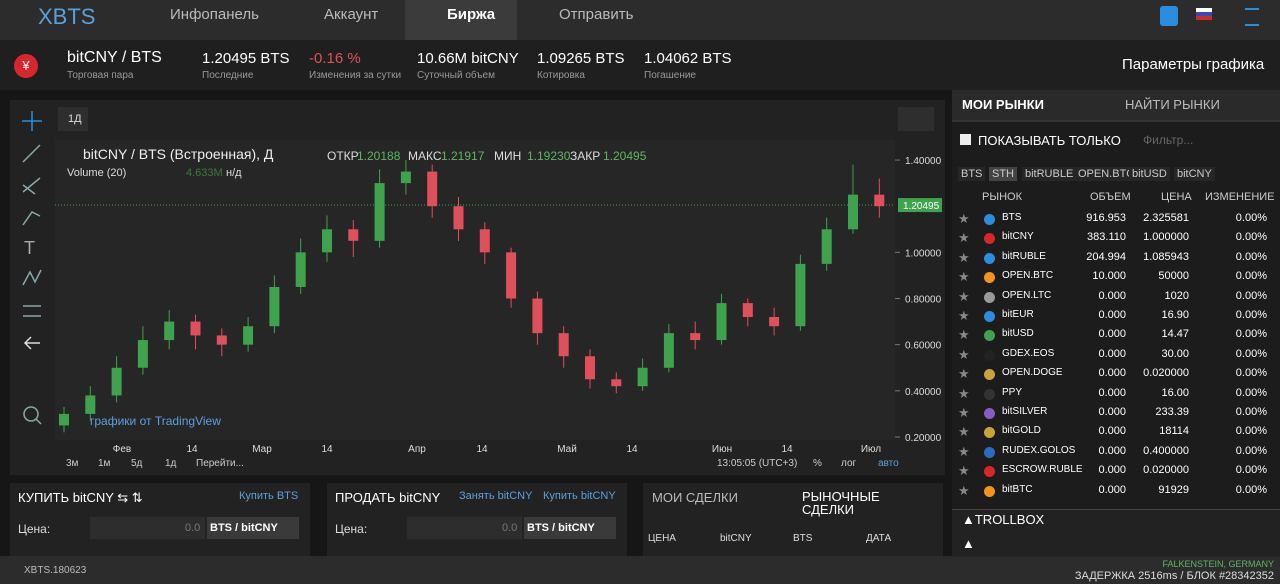 The height and width of the screenshot is (584, 1280). What do you see at coordinates (496, 496) in the screenshot?
I see `sell-link: Занять bitCNY` at bounding box center [496, 496].